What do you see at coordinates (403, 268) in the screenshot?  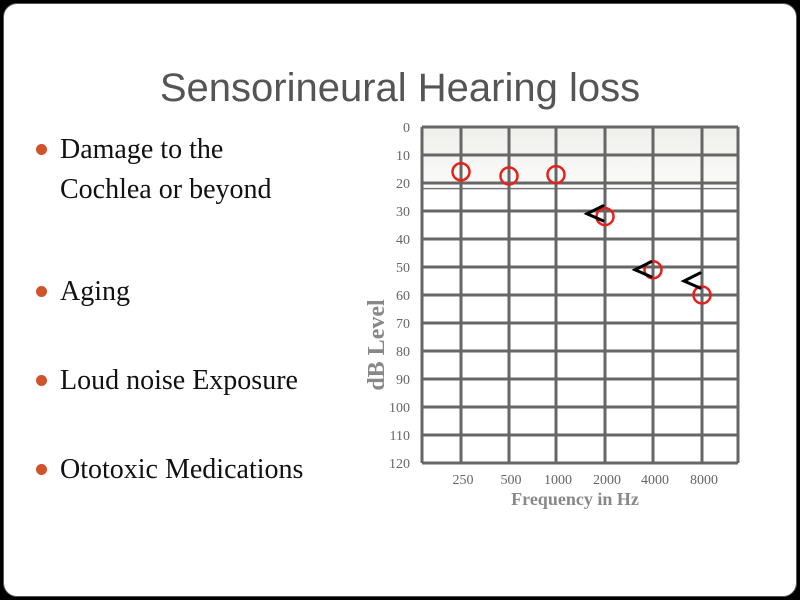 I see `y-tick-label: 50` at bounding box center [403, 268].